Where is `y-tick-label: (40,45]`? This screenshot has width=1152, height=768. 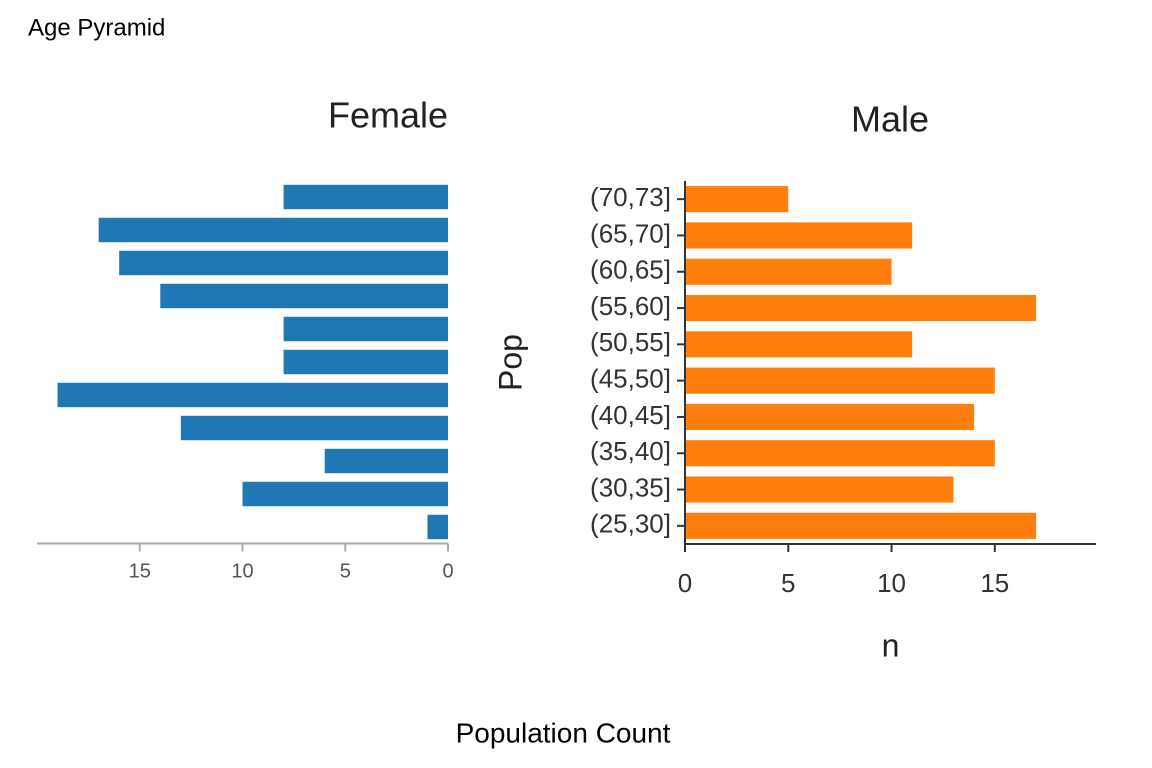
y-tick-label: (40,45] is located at coordinates (630, 415).